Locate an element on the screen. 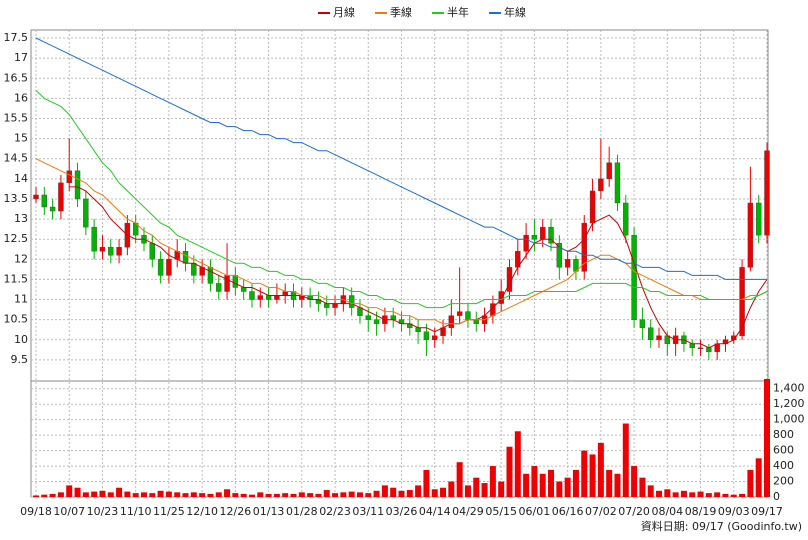  volume-tick-label: 800 is located at coordinates (783, 434).